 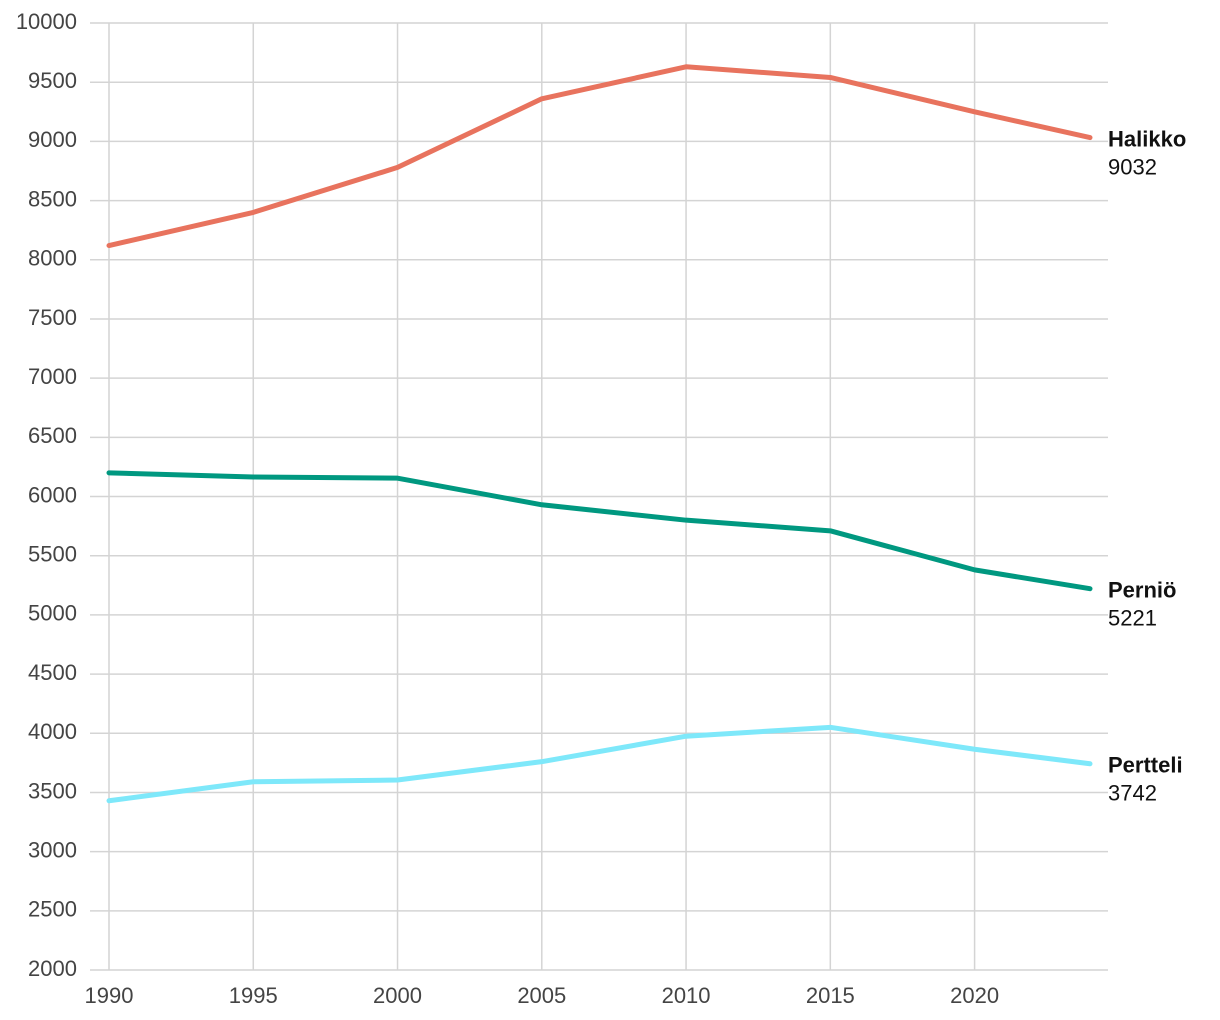 I want to click on series-label: Pertteli, so click(x=1145, y=765).